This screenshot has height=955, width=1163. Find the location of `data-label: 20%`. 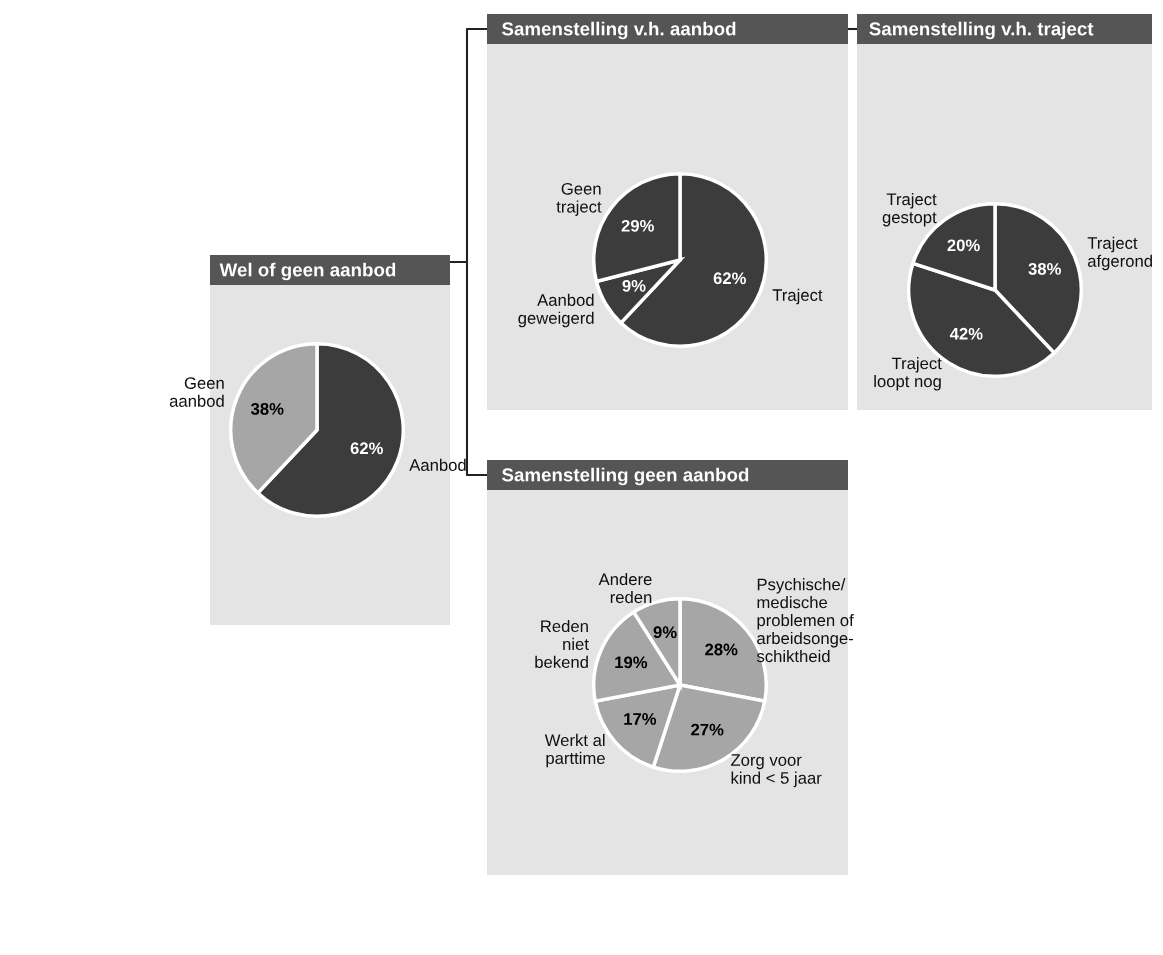

data-label: 20% is located at coordinates (963, 245).